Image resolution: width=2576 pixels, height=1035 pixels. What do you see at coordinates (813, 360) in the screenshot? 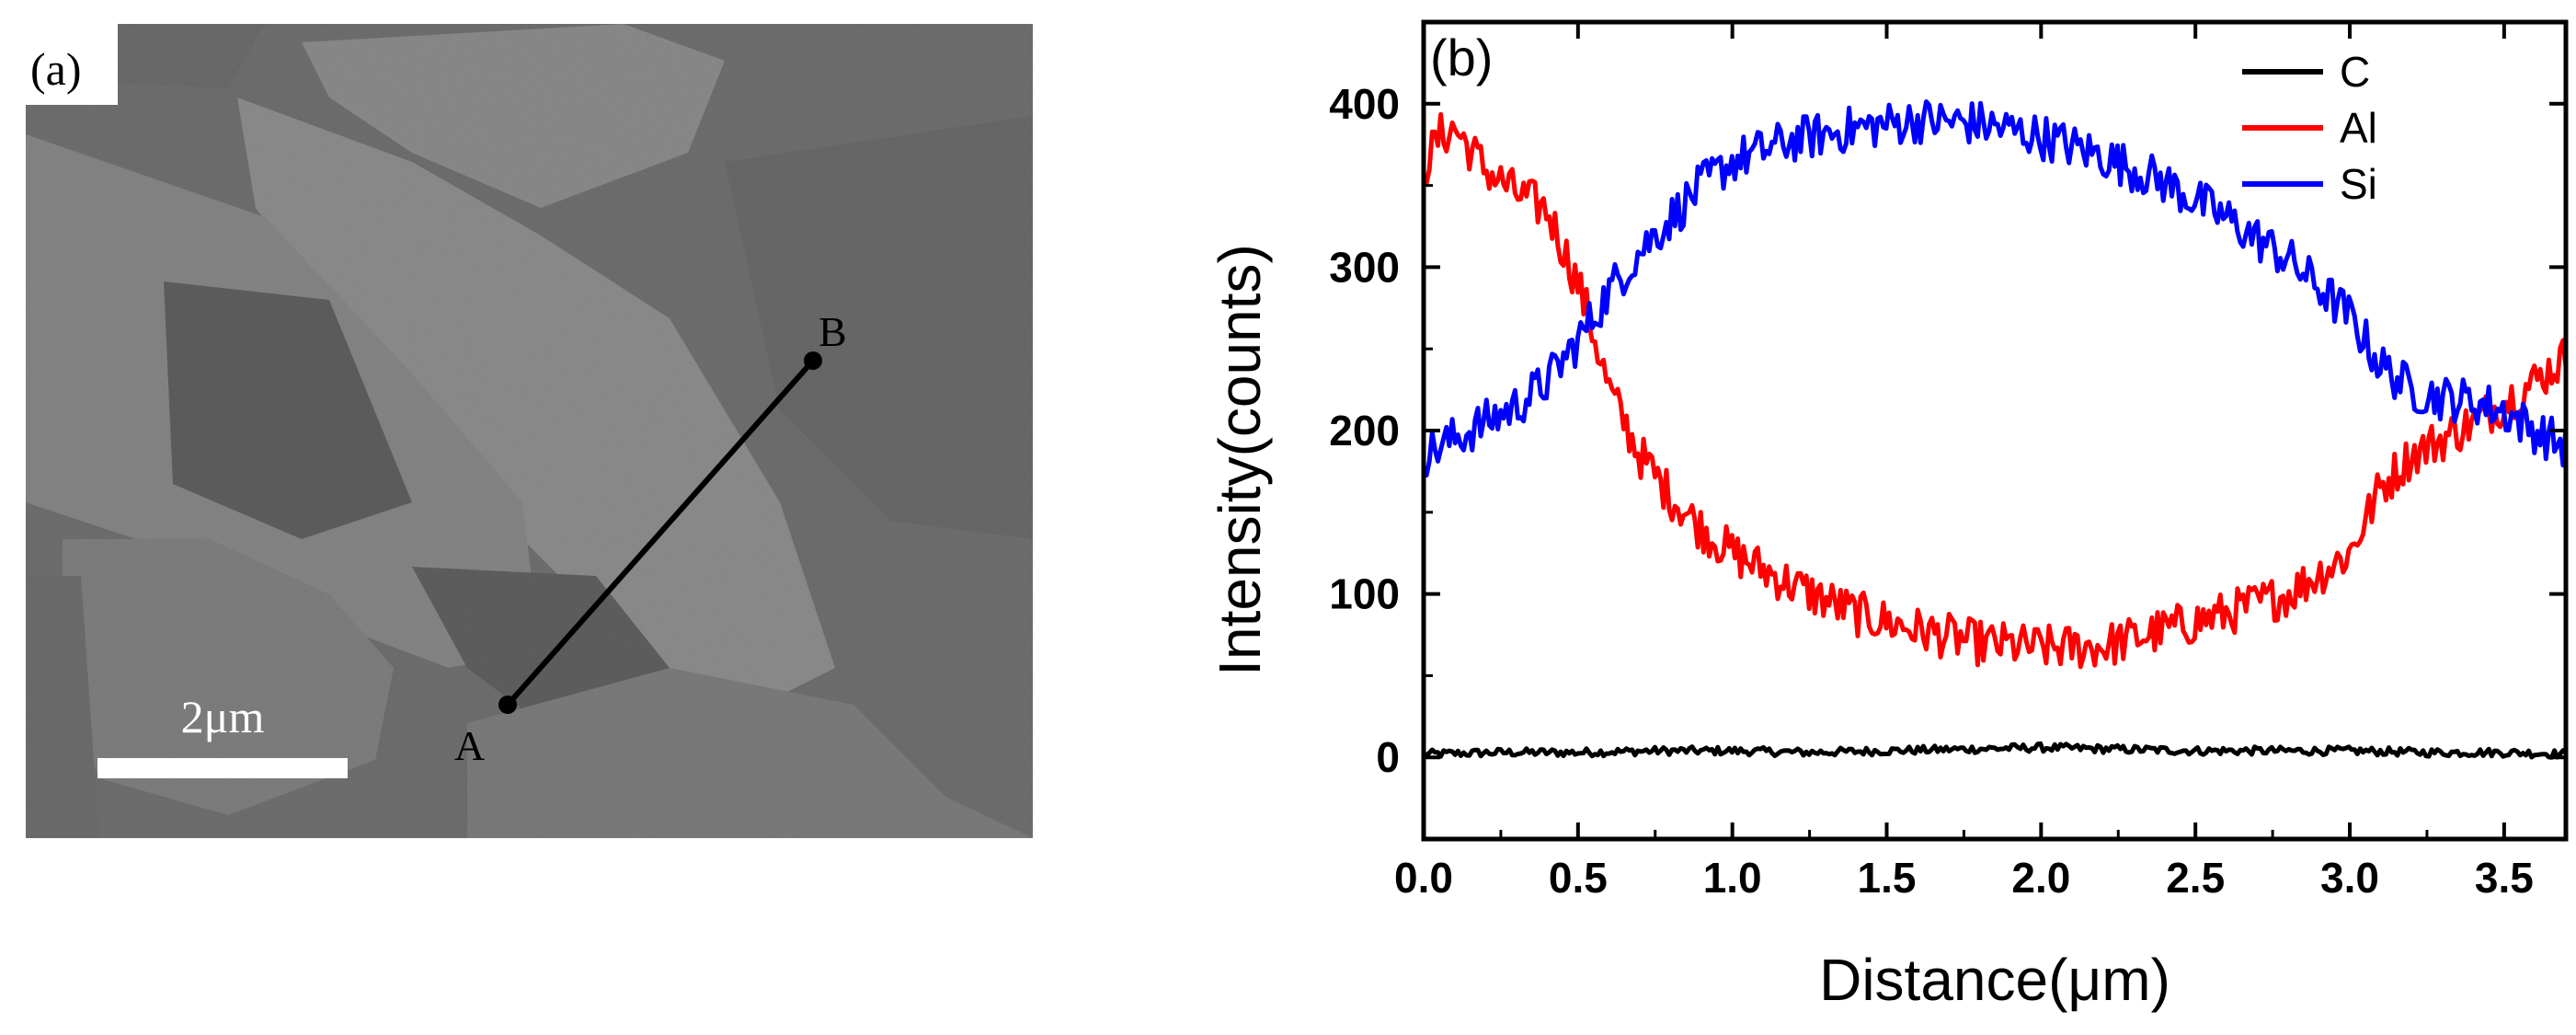
I see `point-b-marker` at bounding box center [813, 360].